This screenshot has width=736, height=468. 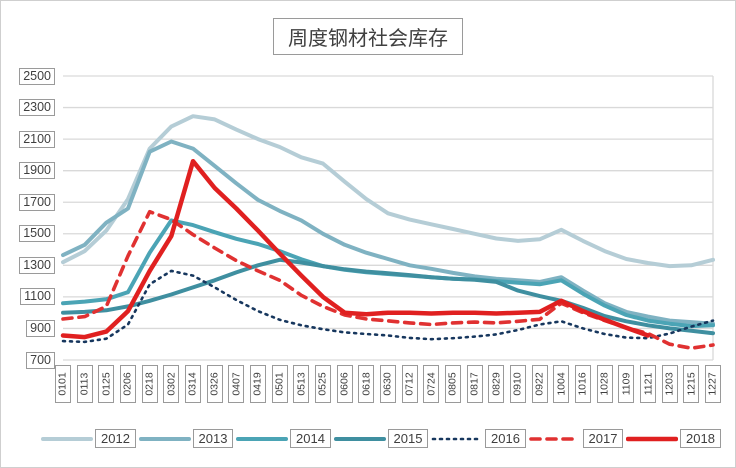 I want to click on legend-label: 2016, so click(x=505, y=438).